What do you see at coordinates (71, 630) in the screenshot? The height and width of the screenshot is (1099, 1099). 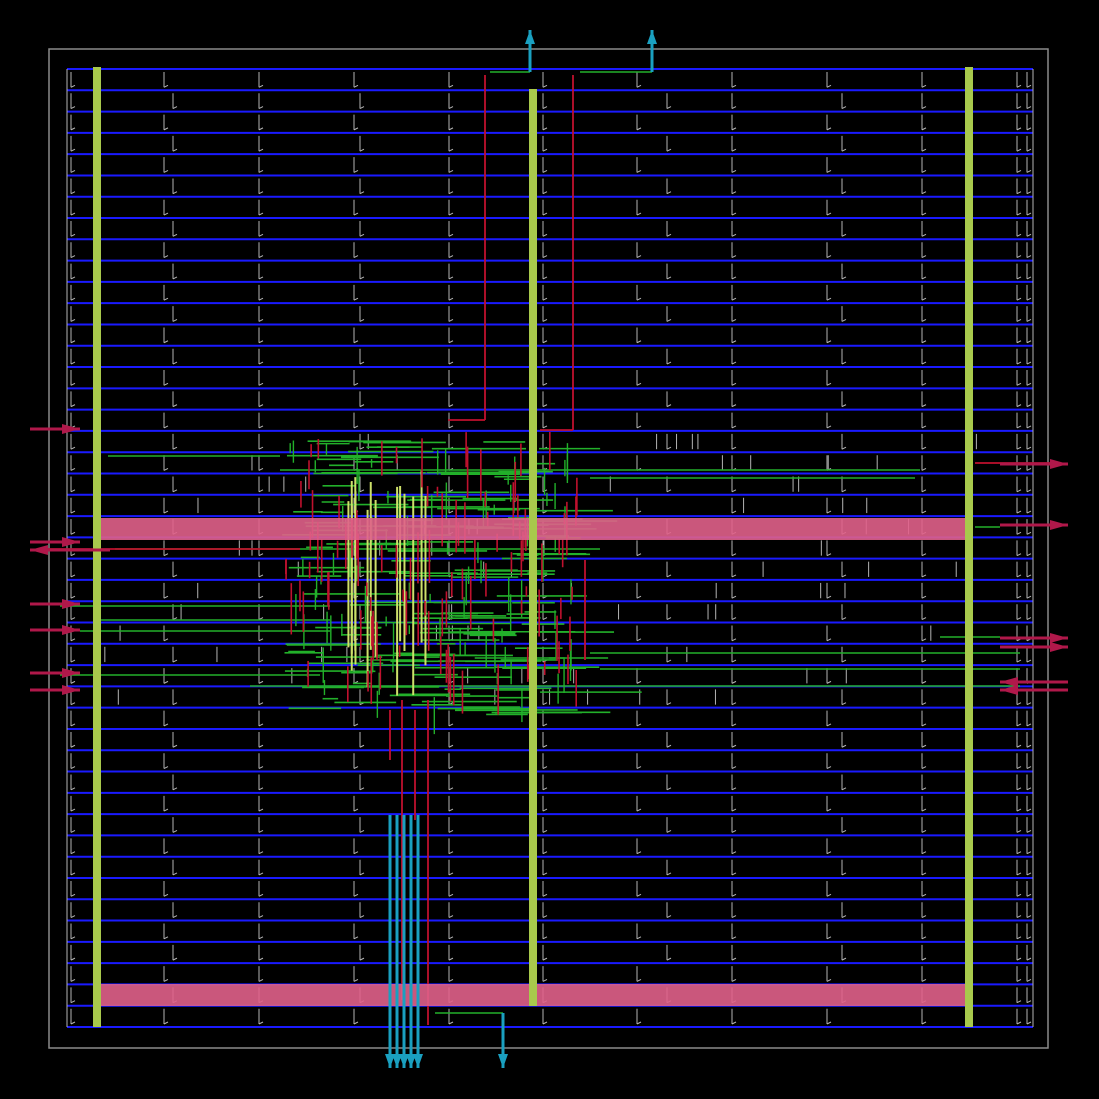 I see `left-pin-arrow` at bounding box center [71, 630].